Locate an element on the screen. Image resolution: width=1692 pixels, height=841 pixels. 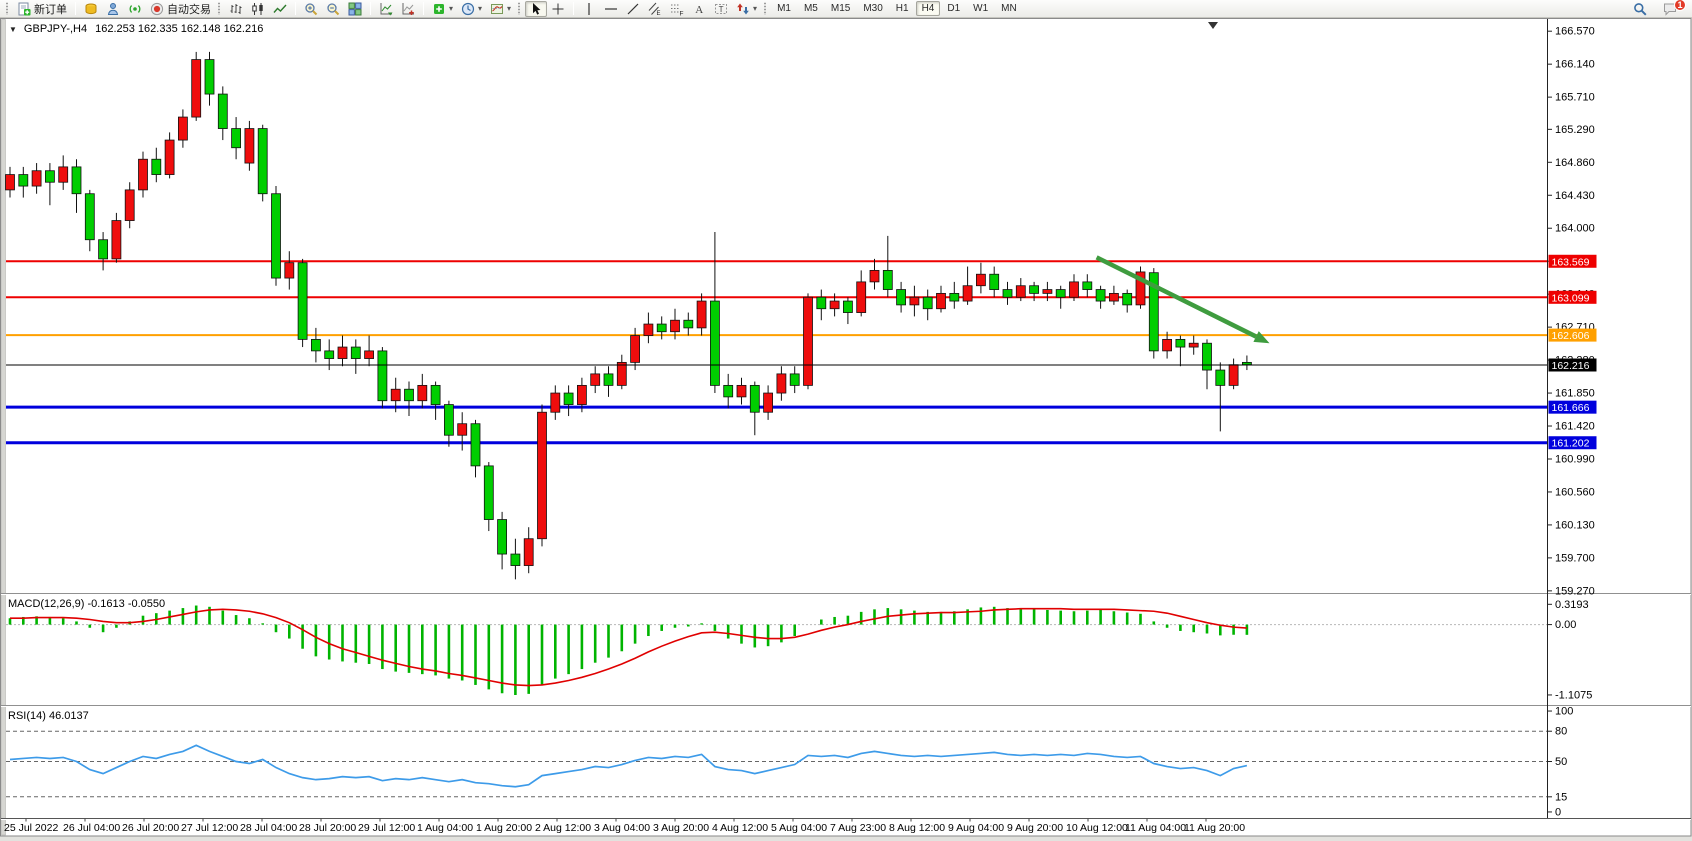
navigator-button is located at coordinates (113, 9).